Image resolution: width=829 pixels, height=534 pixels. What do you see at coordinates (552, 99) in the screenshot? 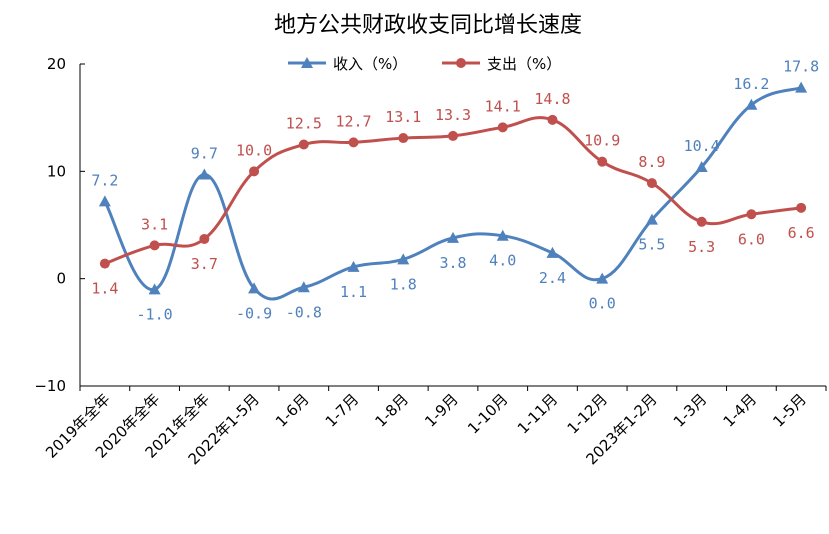
I see `data-label: 14.8` at bounding box center [552, 99].